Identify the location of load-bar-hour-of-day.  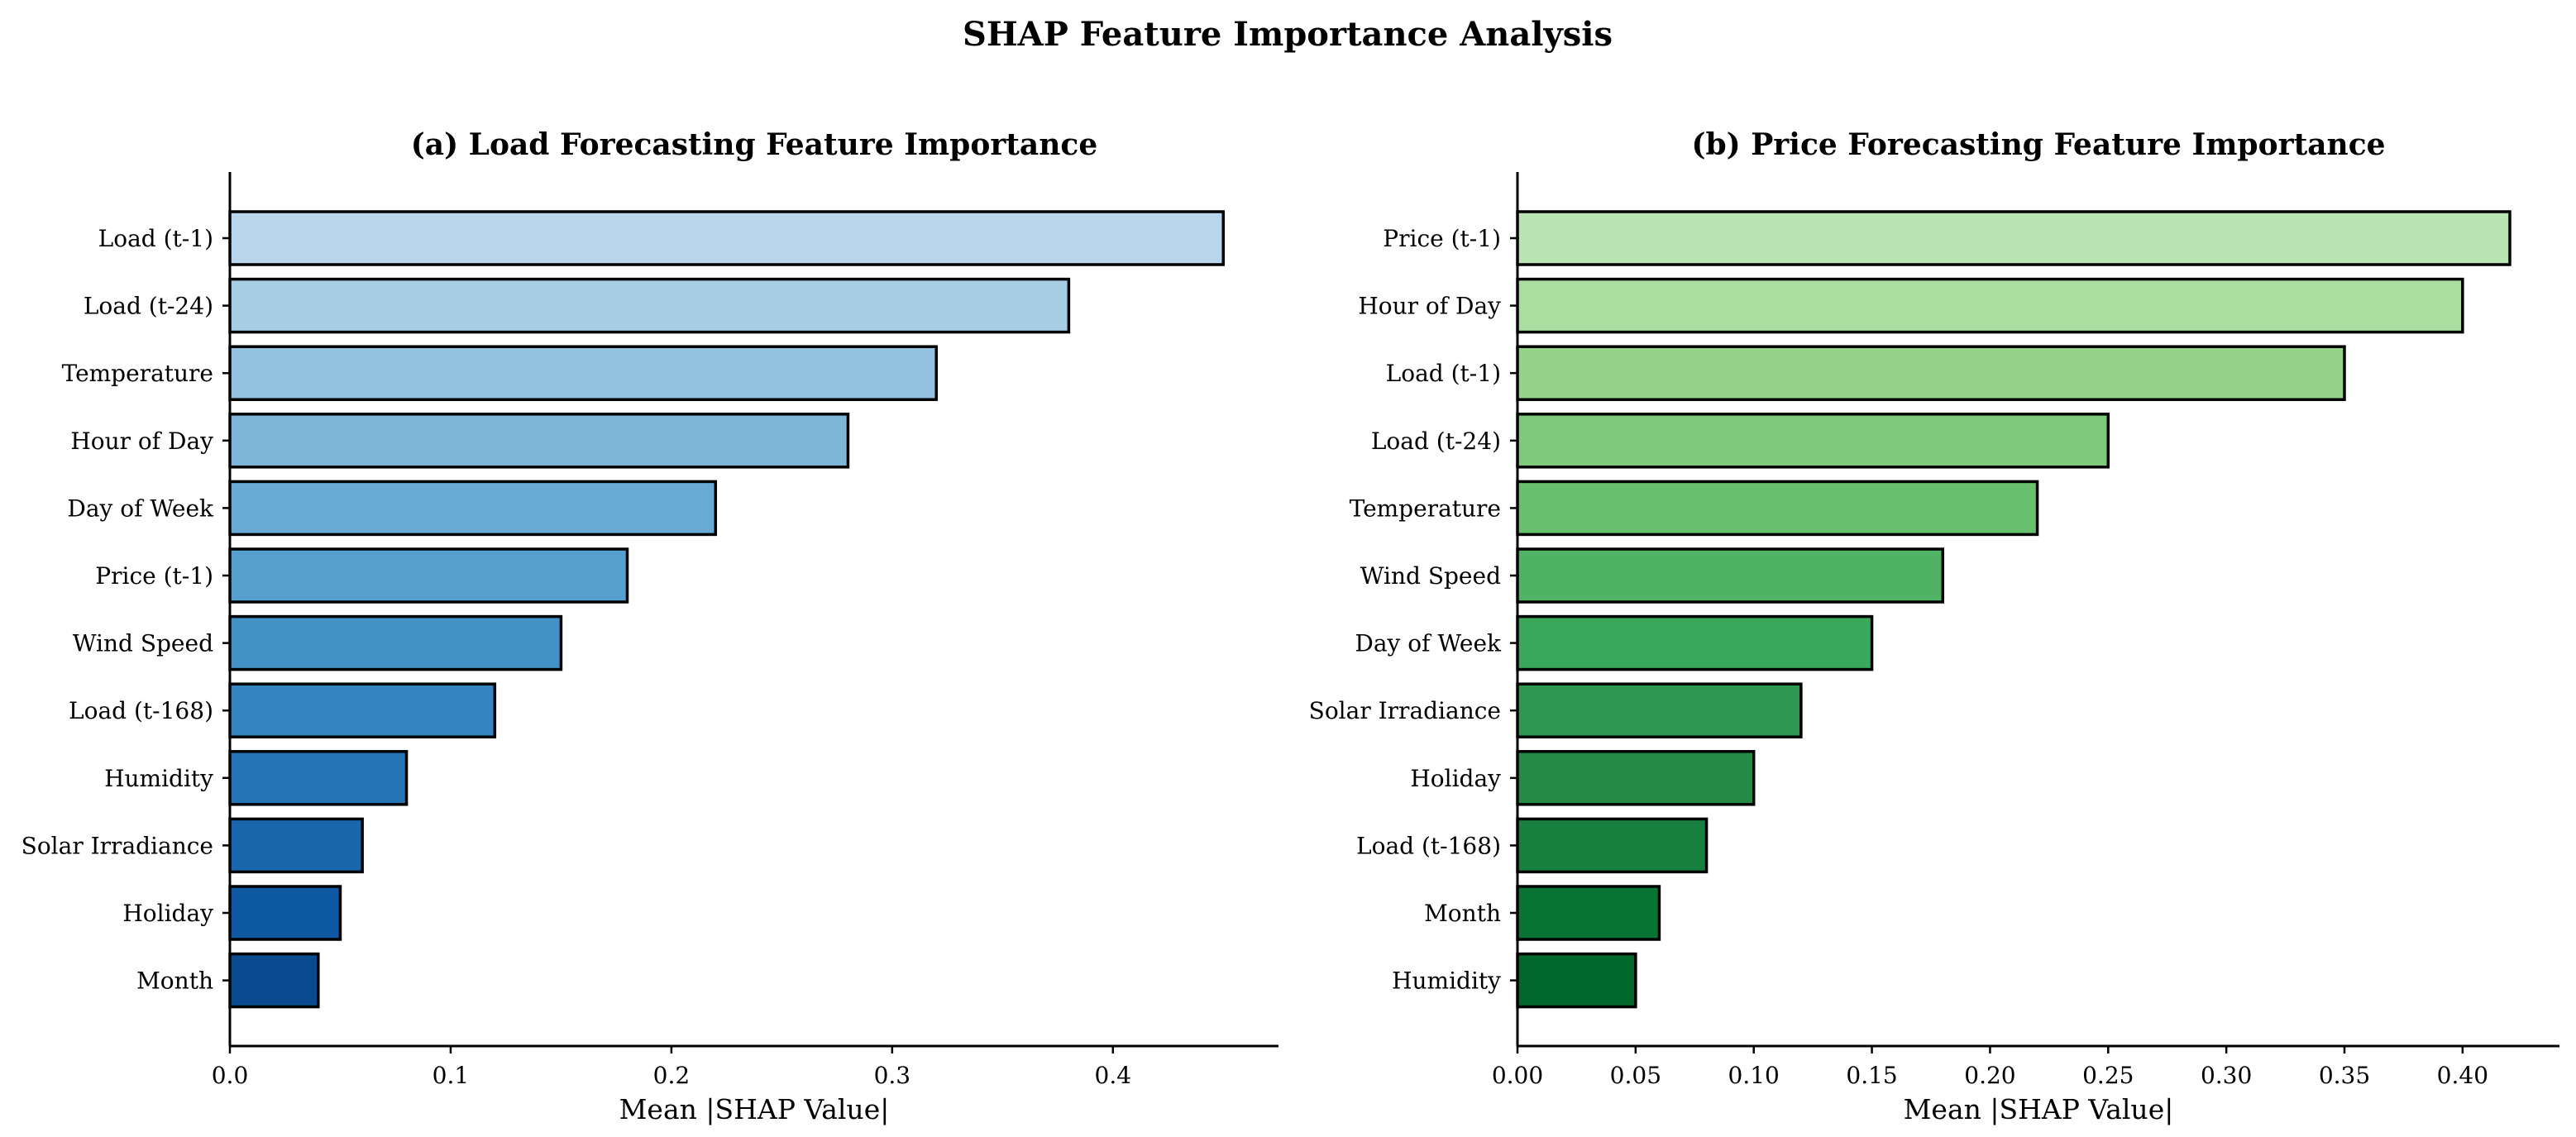
(539, 441).